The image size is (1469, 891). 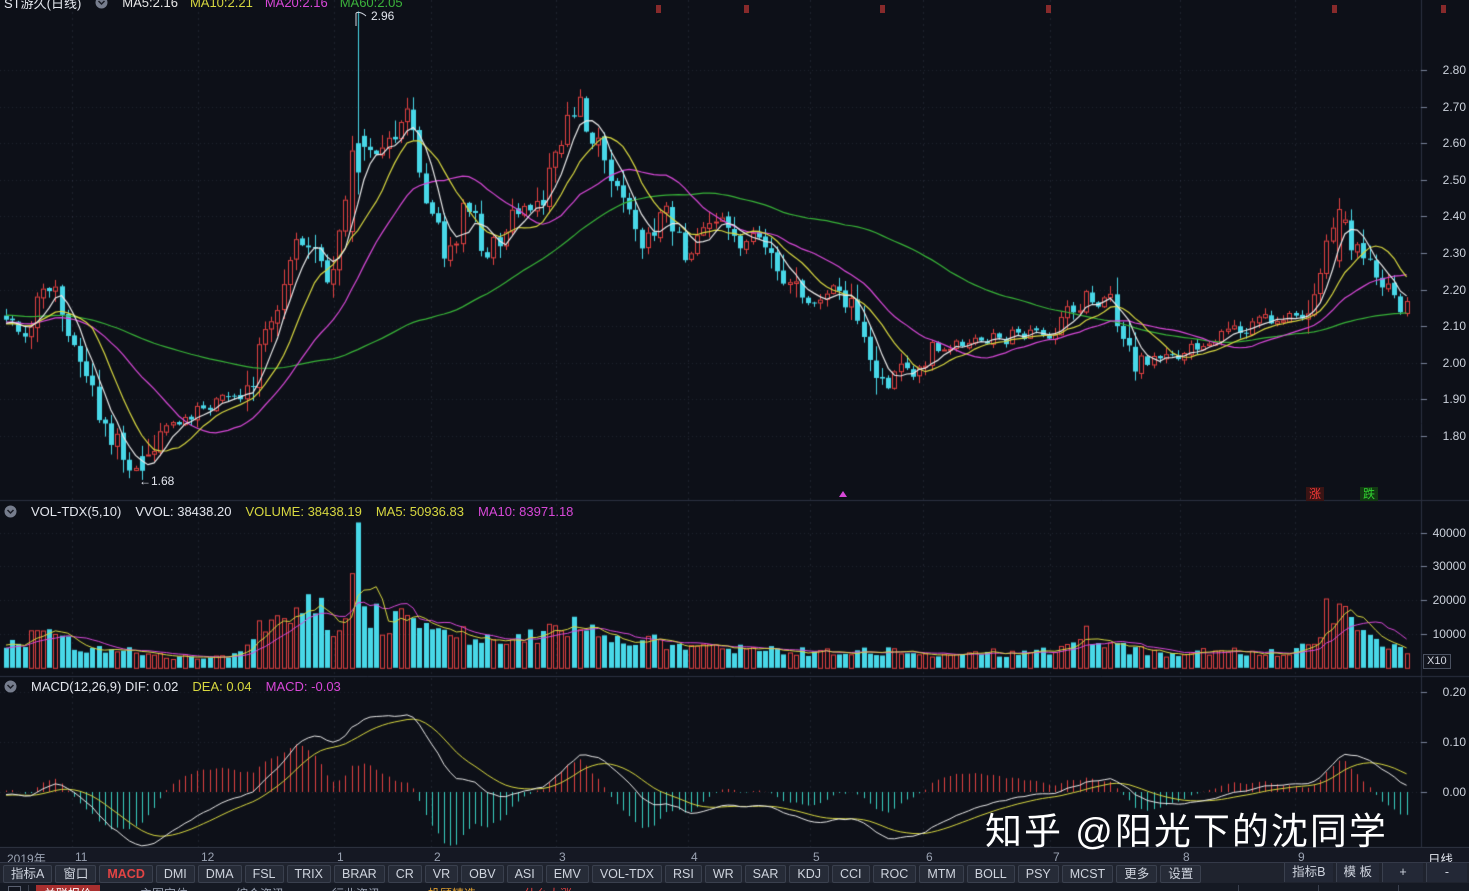 I want to click on event-marker-icon, so click(x=843, y=494).